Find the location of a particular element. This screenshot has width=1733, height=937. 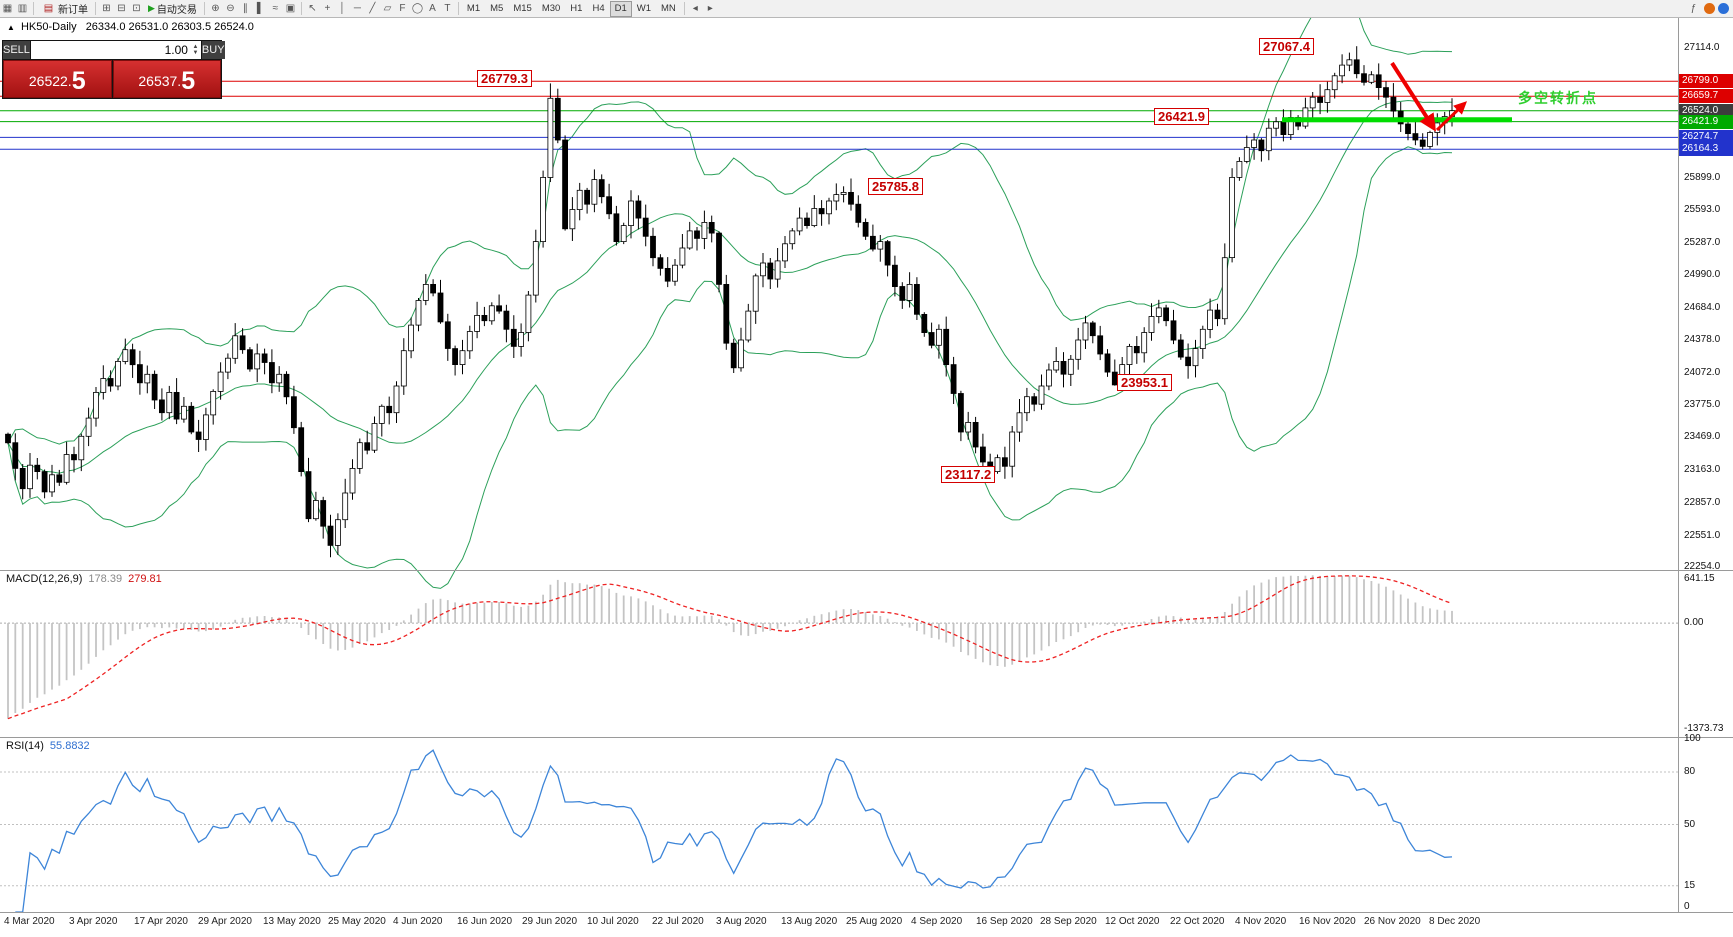

rsi-axis-label: 0 is located at coordinates (1687, 906).